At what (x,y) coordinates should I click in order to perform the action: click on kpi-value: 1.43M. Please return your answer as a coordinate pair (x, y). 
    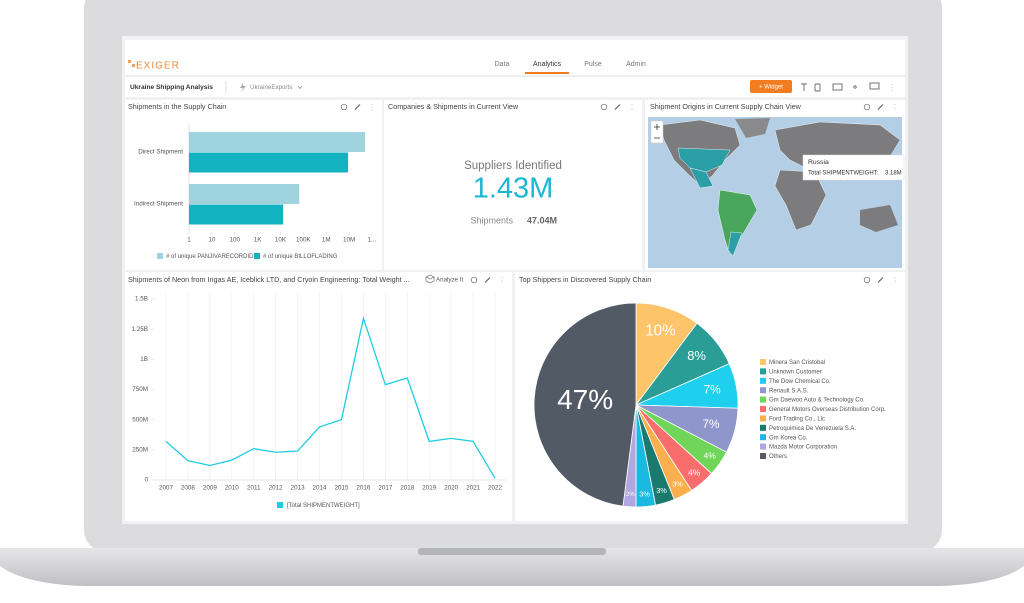
    Looking at the image, I should click on (513, 189).